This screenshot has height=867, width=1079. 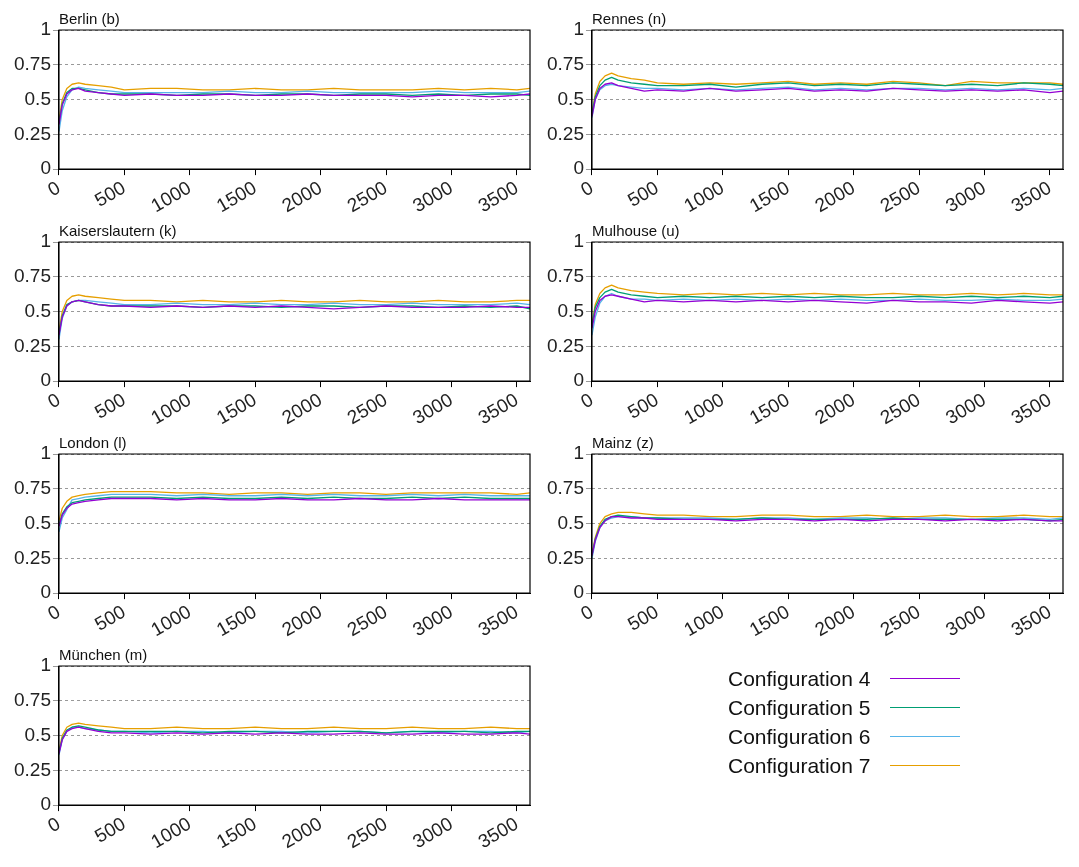 What do you see at coordinates (103, 654) in the screenshot?
I see `chart-title: München (m)` at bounding box center [103, 654].